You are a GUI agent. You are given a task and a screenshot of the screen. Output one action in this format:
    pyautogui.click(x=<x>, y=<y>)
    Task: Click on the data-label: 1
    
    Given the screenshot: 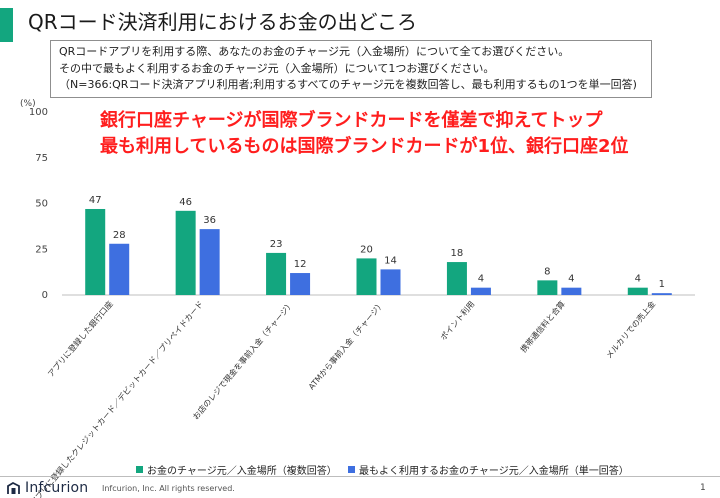 What is the action you would take?
    pyautogui.click(x=662, y=284)
    